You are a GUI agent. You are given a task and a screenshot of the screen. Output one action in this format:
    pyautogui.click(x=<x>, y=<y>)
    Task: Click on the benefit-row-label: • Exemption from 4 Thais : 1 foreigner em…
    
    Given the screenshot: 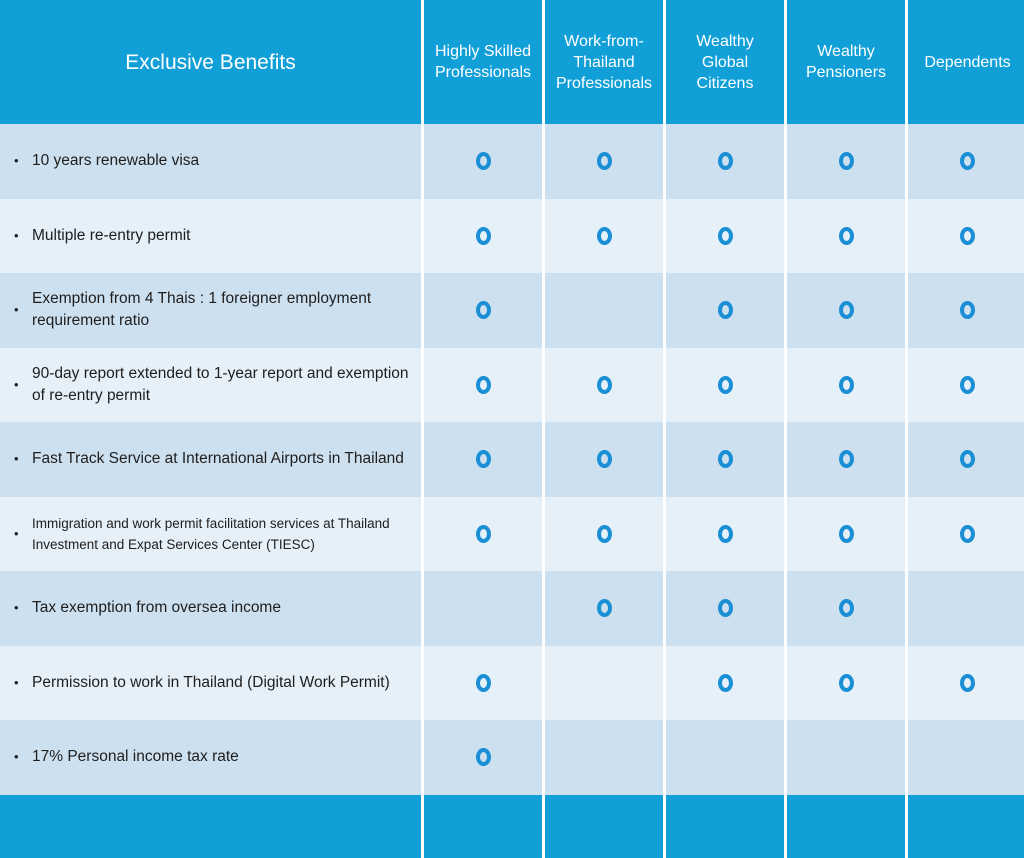 What is the action you would take?
    pyautogui.click(x=210, y=310)
    